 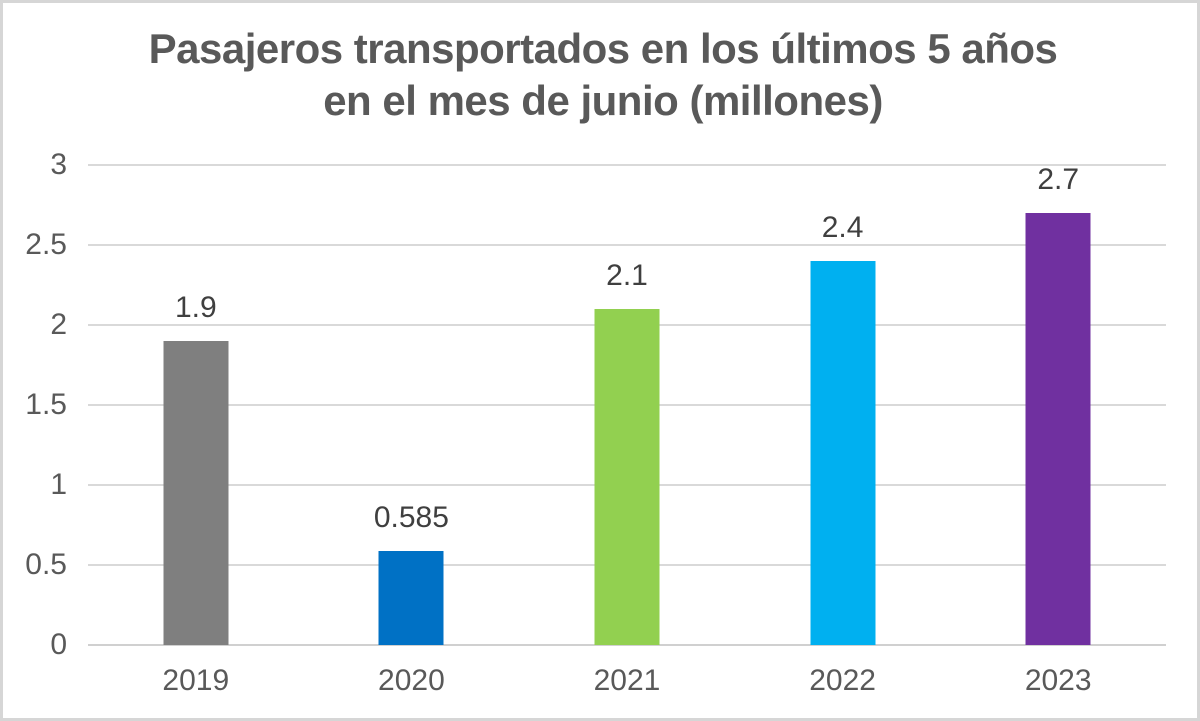 What do you see at coordinates (842, 227) in the screenshot?
I see `value-label-2022: 2.4` at bounding box center [842, 227].